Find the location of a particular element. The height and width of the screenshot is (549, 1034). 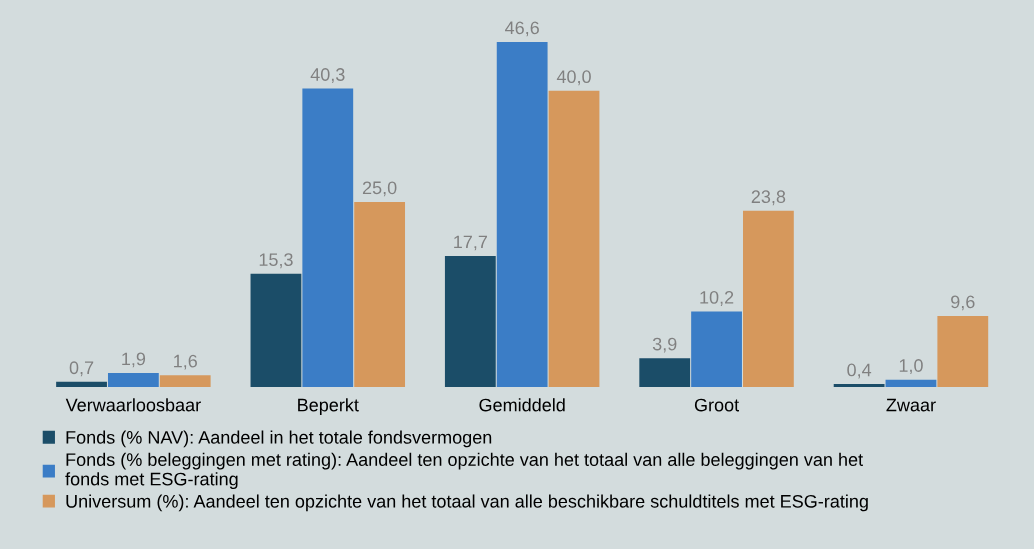

data-label: 3,9 is located at coordinates (664, 345).